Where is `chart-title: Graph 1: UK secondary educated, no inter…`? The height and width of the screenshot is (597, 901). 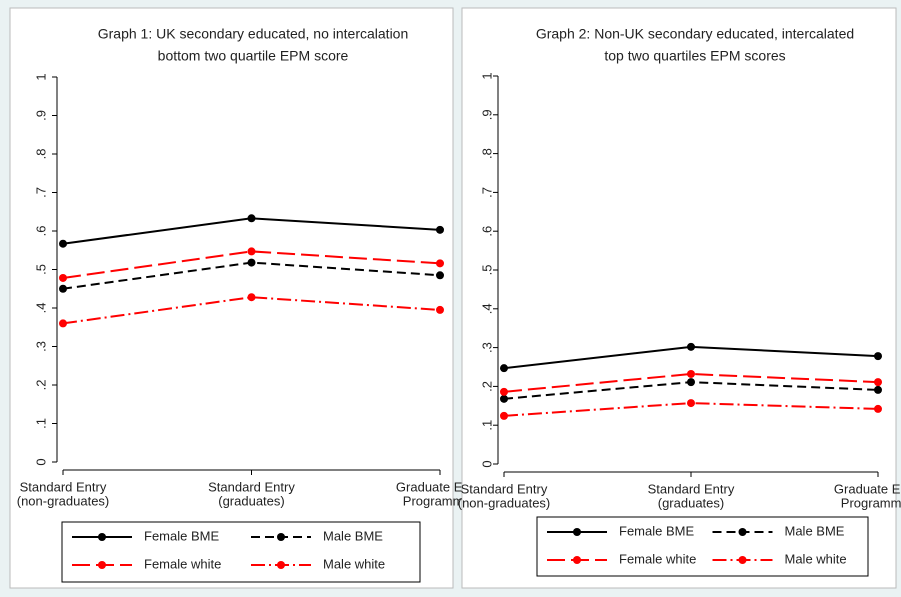 chart-title: Graph 1: UK secondary educated, no inter… is located at coordinates (253, 34).